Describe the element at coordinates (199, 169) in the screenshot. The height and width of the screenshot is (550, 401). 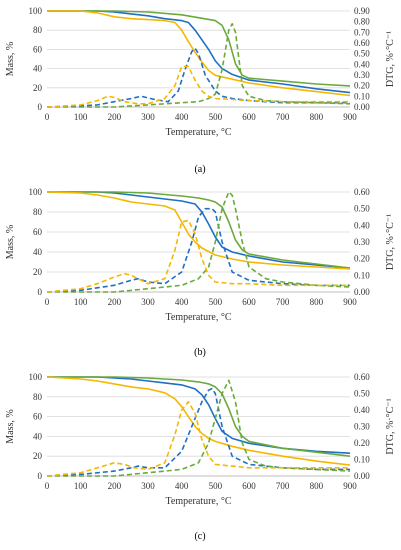
I see `panel-label: (a)` at that location.